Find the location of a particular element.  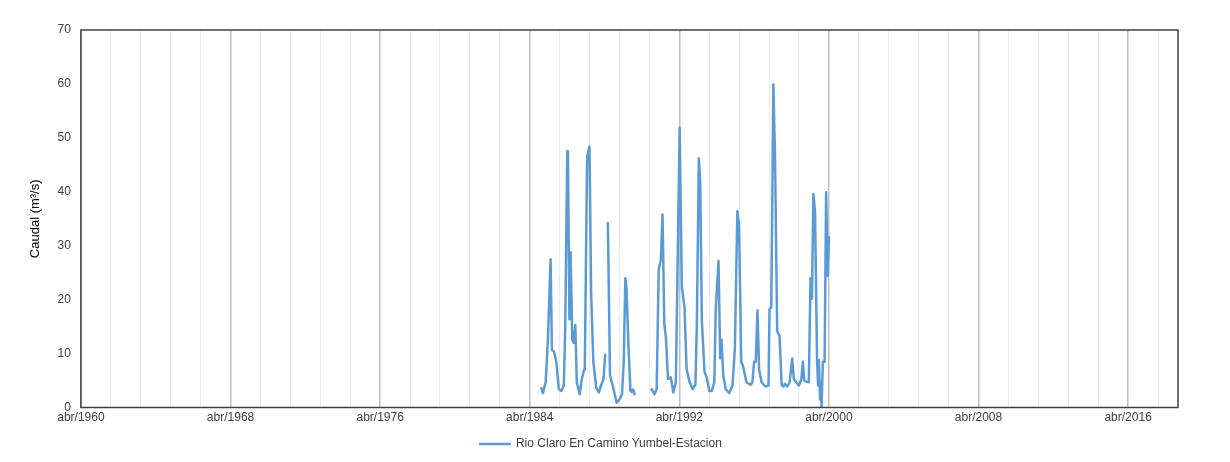

legend-label: Rio Claro En Camino Yumbel-Estacion is located at coordinates (618, 443).